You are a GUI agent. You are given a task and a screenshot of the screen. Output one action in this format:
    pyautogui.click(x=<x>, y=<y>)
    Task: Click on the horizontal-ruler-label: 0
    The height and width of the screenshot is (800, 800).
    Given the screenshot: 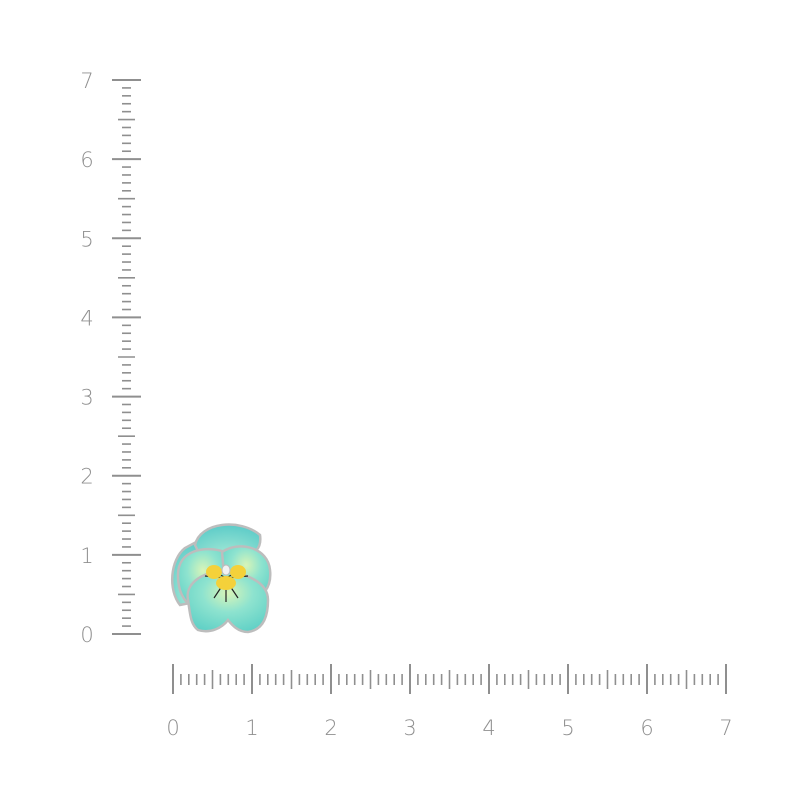 What is the action you would take?
    pyautogui.click(x=172, y=728)
    